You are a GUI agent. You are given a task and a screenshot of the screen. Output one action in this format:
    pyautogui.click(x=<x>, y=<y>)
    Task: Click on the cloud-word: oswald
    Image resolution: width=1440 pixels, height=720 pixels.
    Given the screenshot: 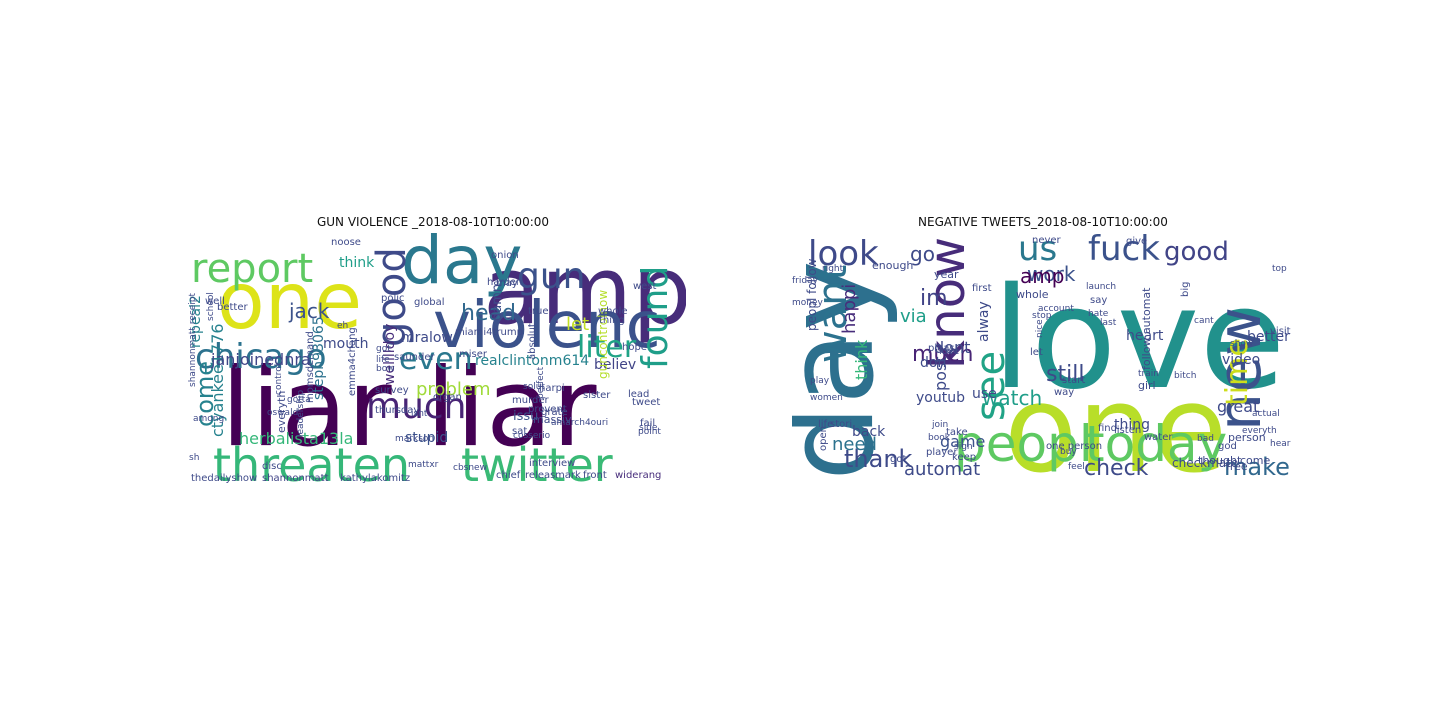 What is the action you would take?
    pyautogui.click(x=282, y=413)
    